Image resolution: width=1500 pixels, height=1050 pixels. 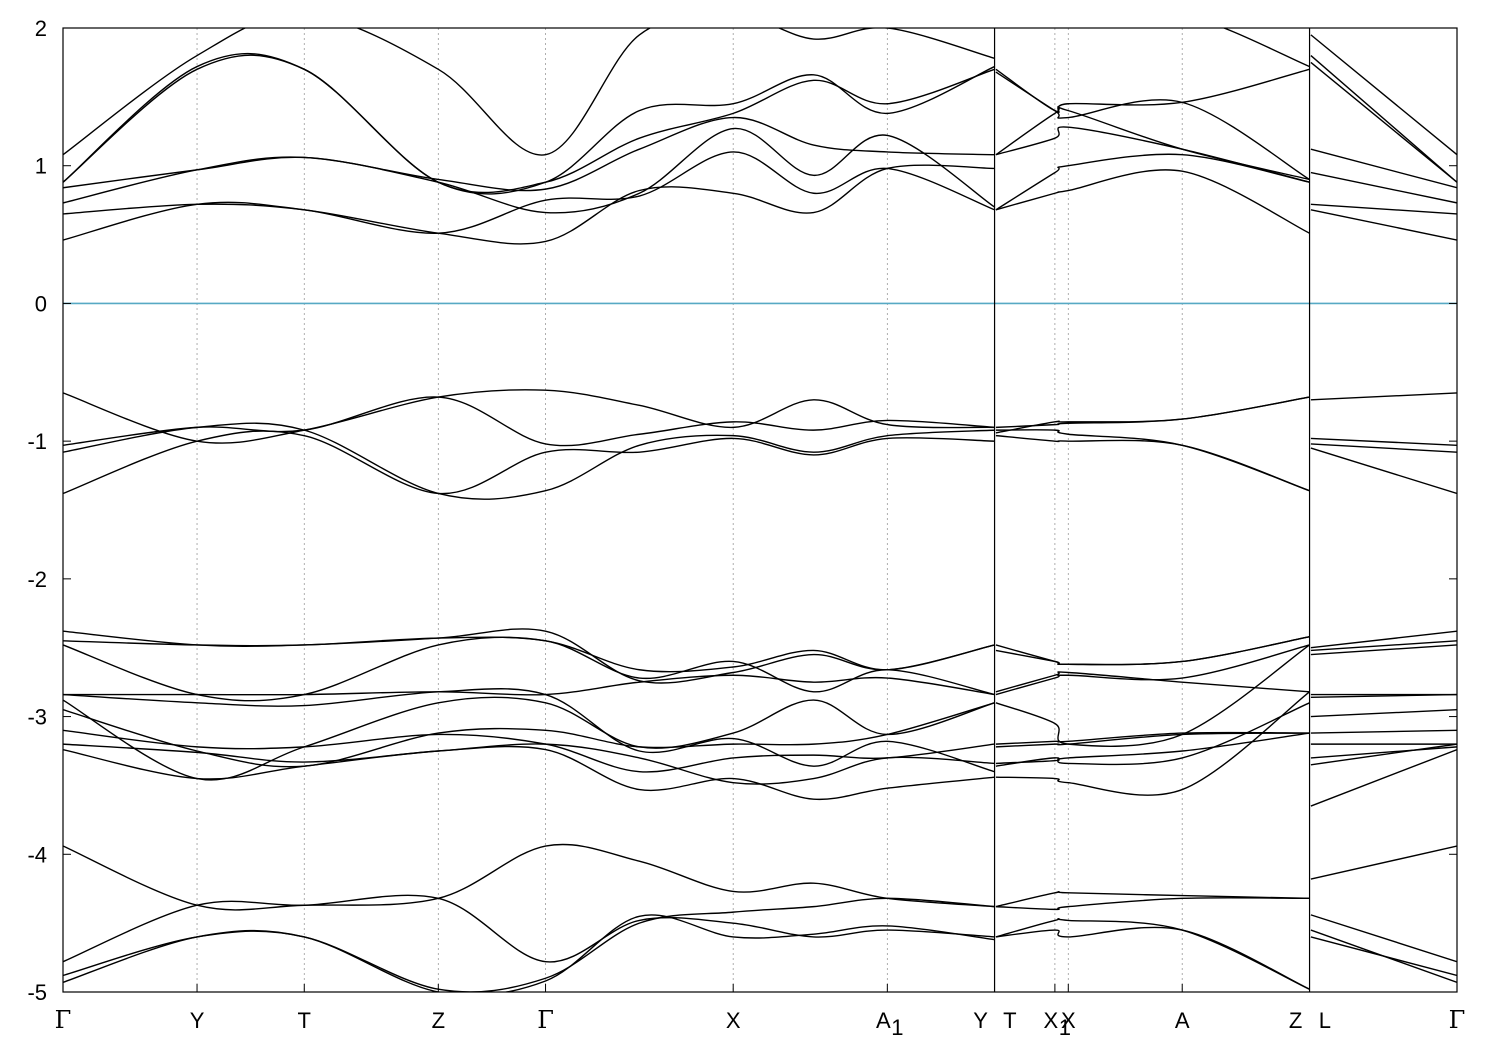 I want to click on y-tick-label: -5, so click(x=37, y=992).